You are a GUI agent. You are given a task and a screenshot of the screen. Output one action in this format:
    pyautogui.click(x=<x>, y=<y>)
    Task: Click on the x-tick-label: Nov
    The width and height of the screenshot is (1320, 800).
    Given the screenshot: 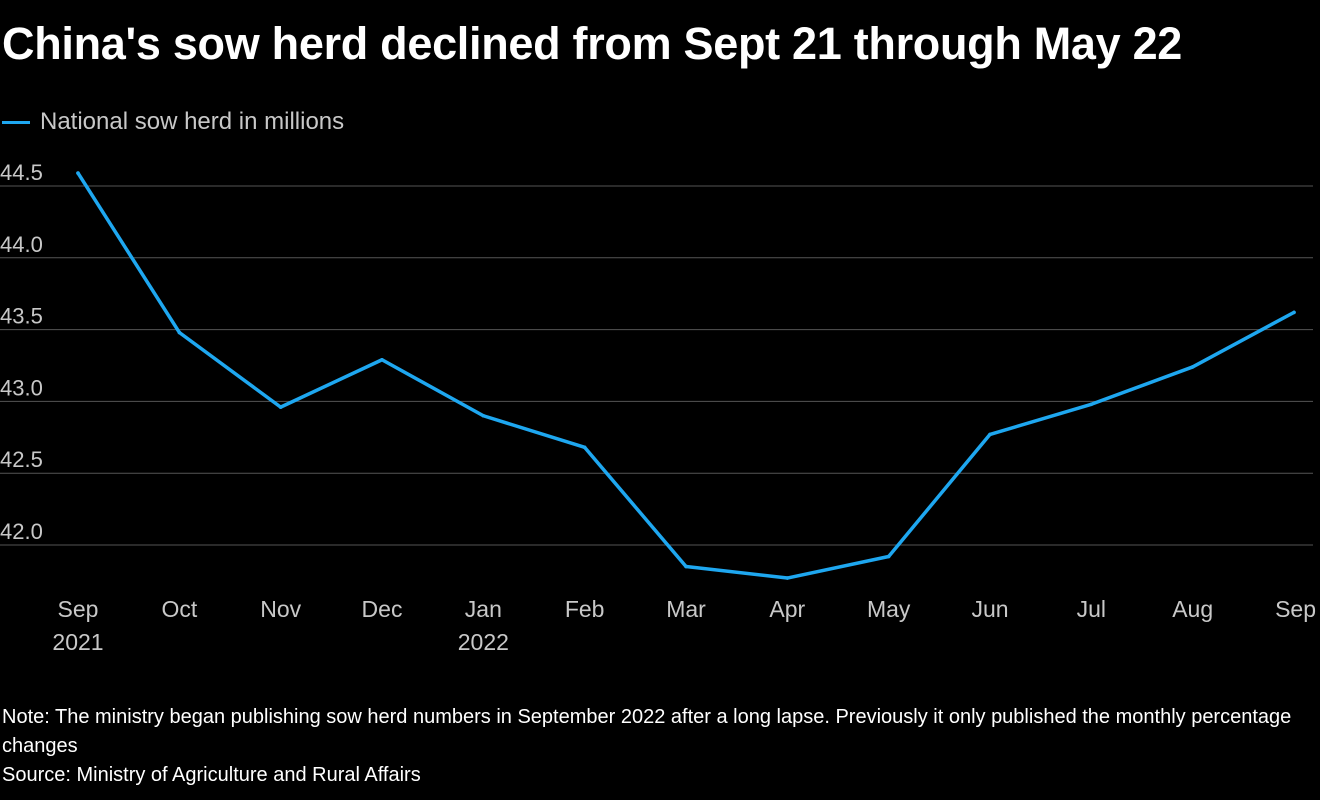 What is the action you would take?
    pyautogui.click(x=280, y=609)
    